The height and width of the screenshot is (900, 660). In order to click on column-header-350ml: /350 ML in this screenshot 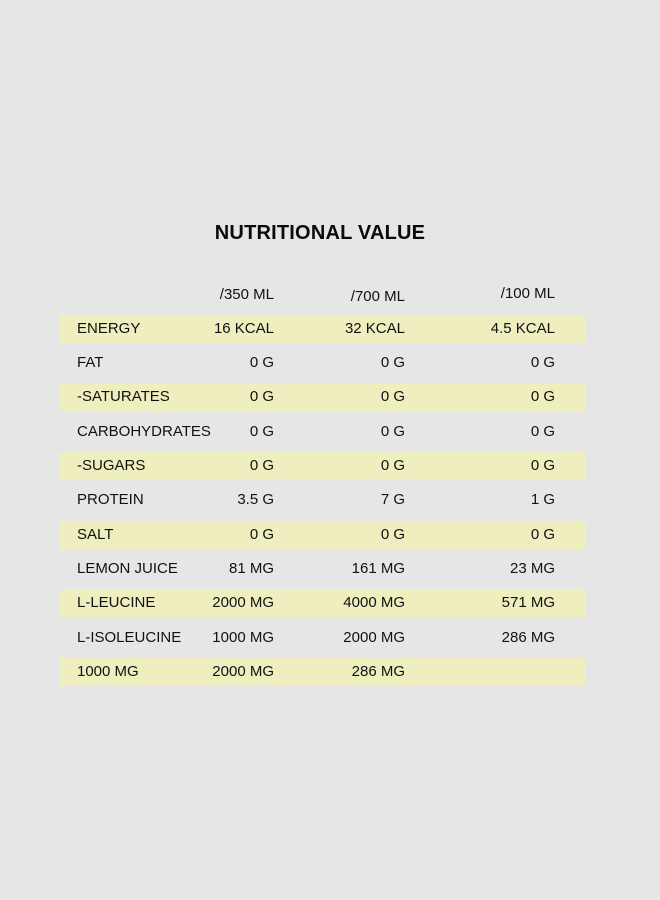, I will do `click(246, 294)`.